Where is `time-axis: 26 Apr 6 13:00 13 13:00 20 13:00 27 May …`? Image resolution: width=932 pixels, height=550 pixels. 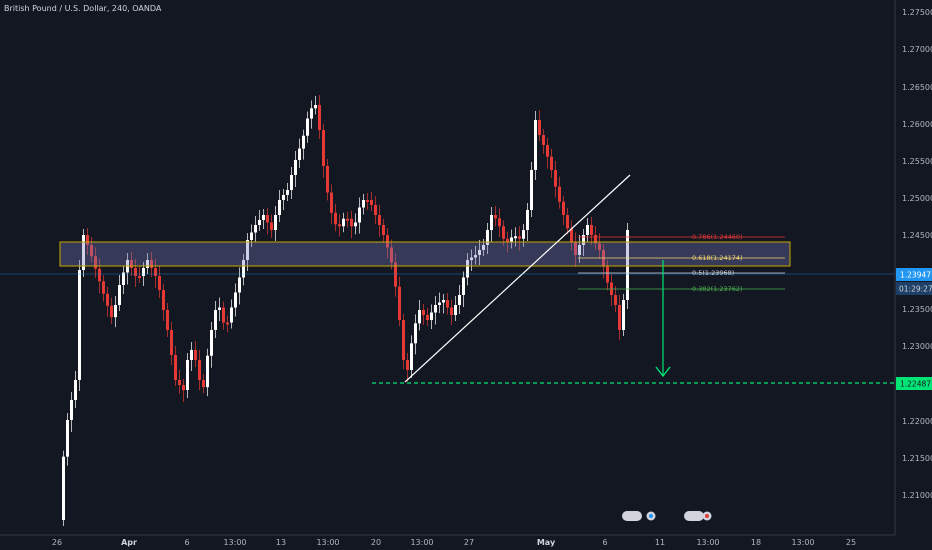 time-axis: 26 Apr 6 13:00 13 13:00 20 13:00 27 May … is located at coordinates (447, 540).